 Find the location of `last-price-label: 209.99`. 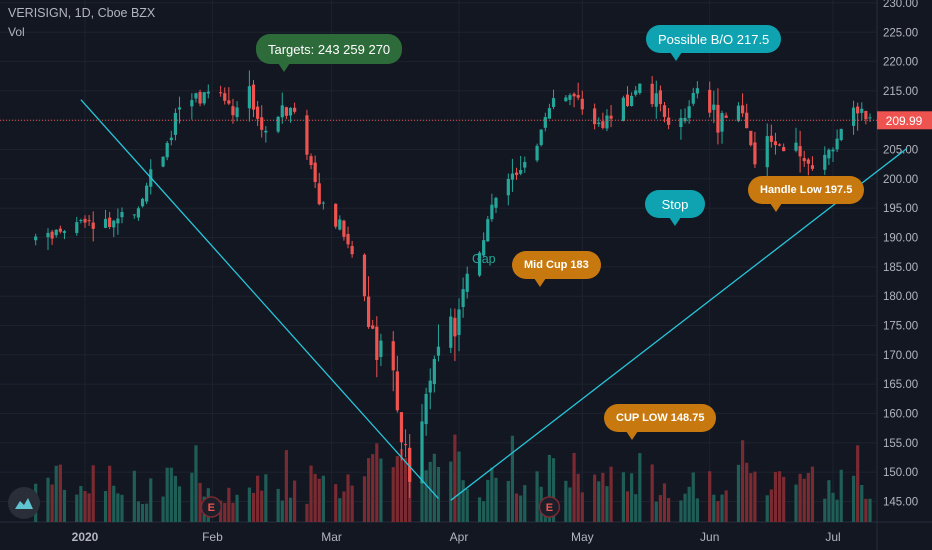

last-price-label: 209.99 is located at coordinates (904, 121).